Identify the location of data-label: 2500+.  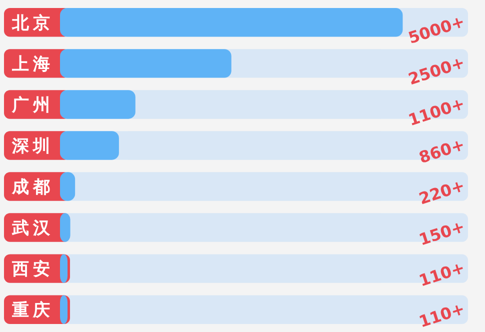
(437, 70).